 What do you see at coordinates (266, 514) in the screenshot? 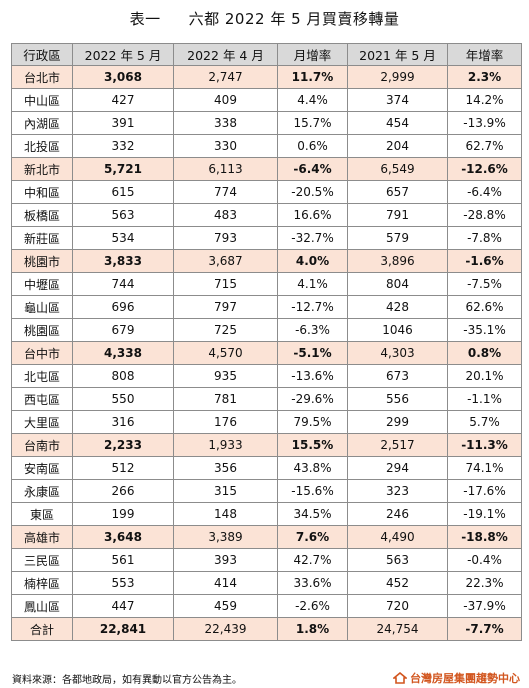
I see `table-row: 東區 199 148 34.5% 246 -19.1%` at bounding box center [266, 514].